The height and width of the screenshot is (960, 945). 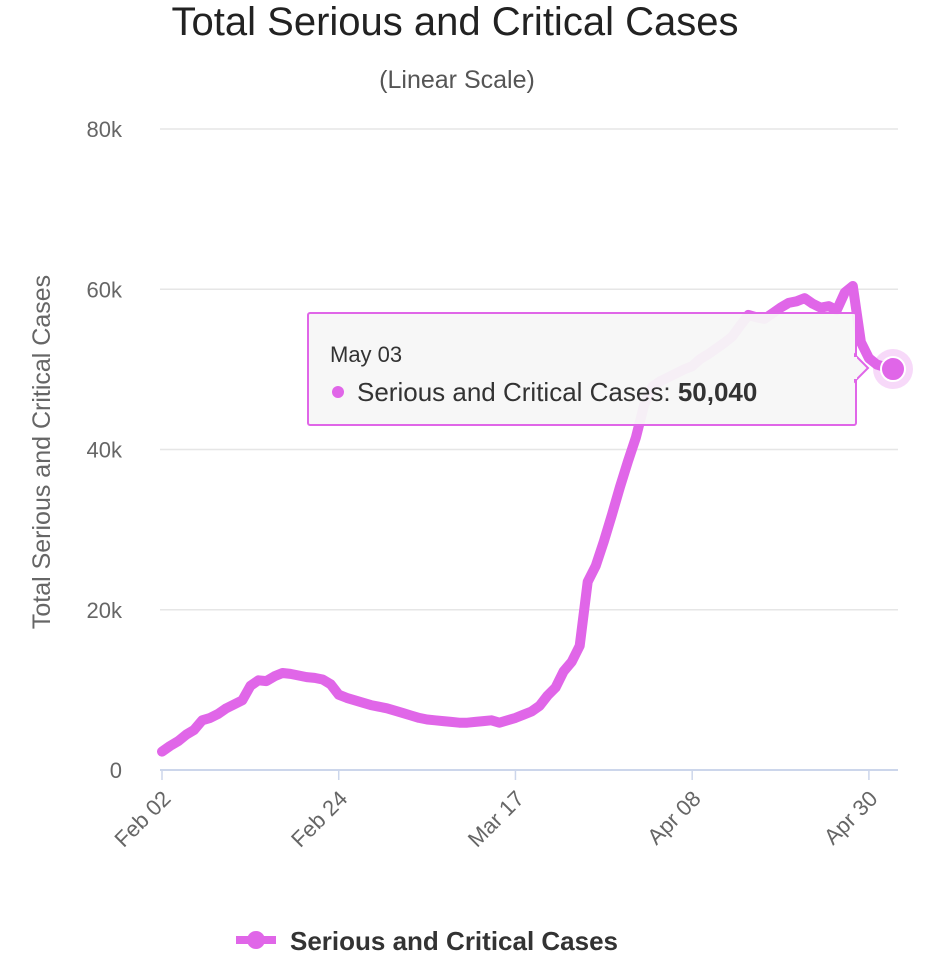 I want to click on data-point: Mar 04: 6800, so click(x=411, y=716).